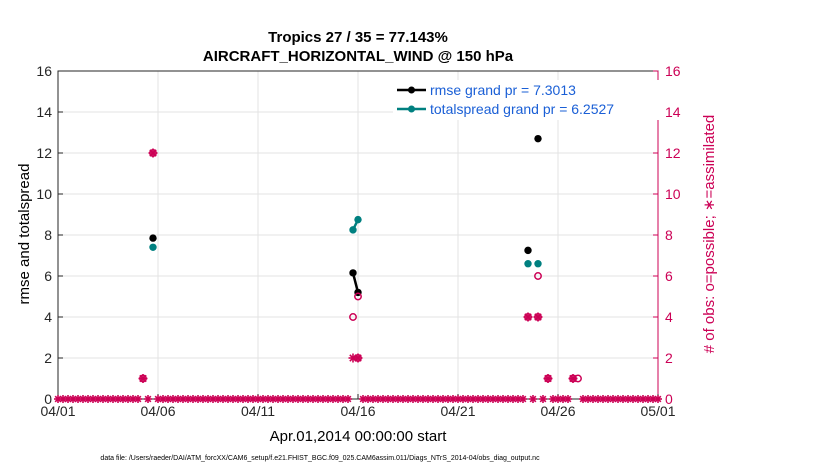  What do you see at coordinates (48, 276) in the screenshot?
I see `left-y-tick-label: 6` at bounding box center [48, 276].